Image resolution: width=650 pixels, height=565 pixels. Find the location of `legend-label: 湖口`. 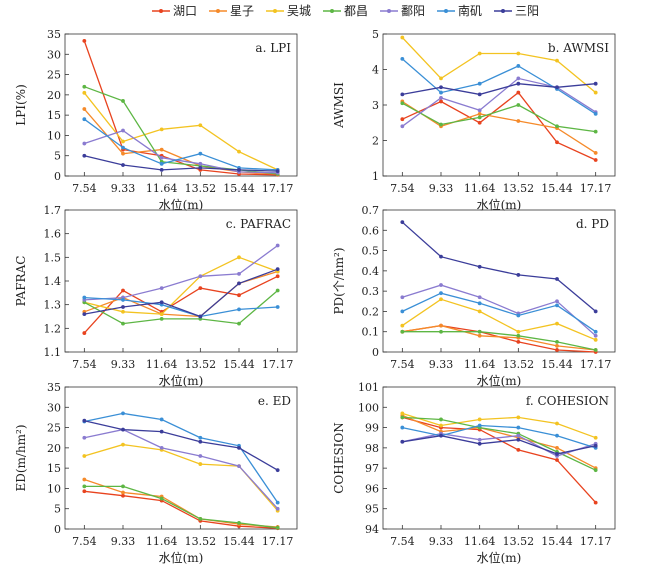

legend-label: 湖口 is located at coordinates (185, 10).